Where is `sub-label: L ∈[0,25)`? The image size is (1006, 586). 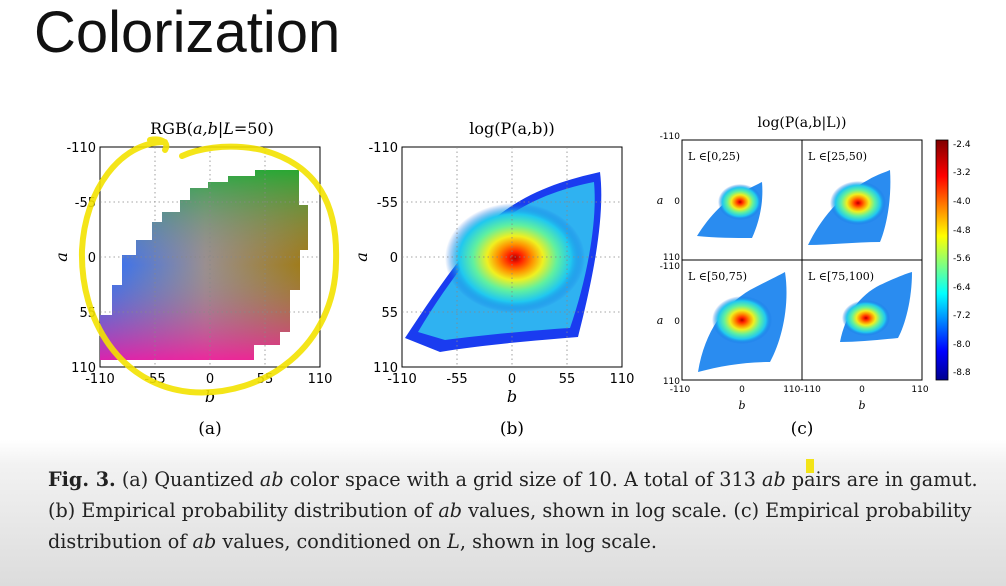
sub-label: L ∈[0,25) is located at coordinates (714, 156).